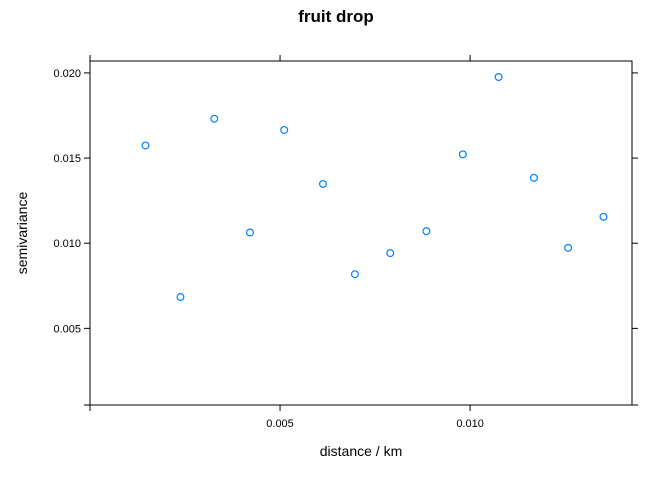  Describe the element at coordinates (470, 424) in the screenshot. I see `x-tick-label: 0.010` at that location.